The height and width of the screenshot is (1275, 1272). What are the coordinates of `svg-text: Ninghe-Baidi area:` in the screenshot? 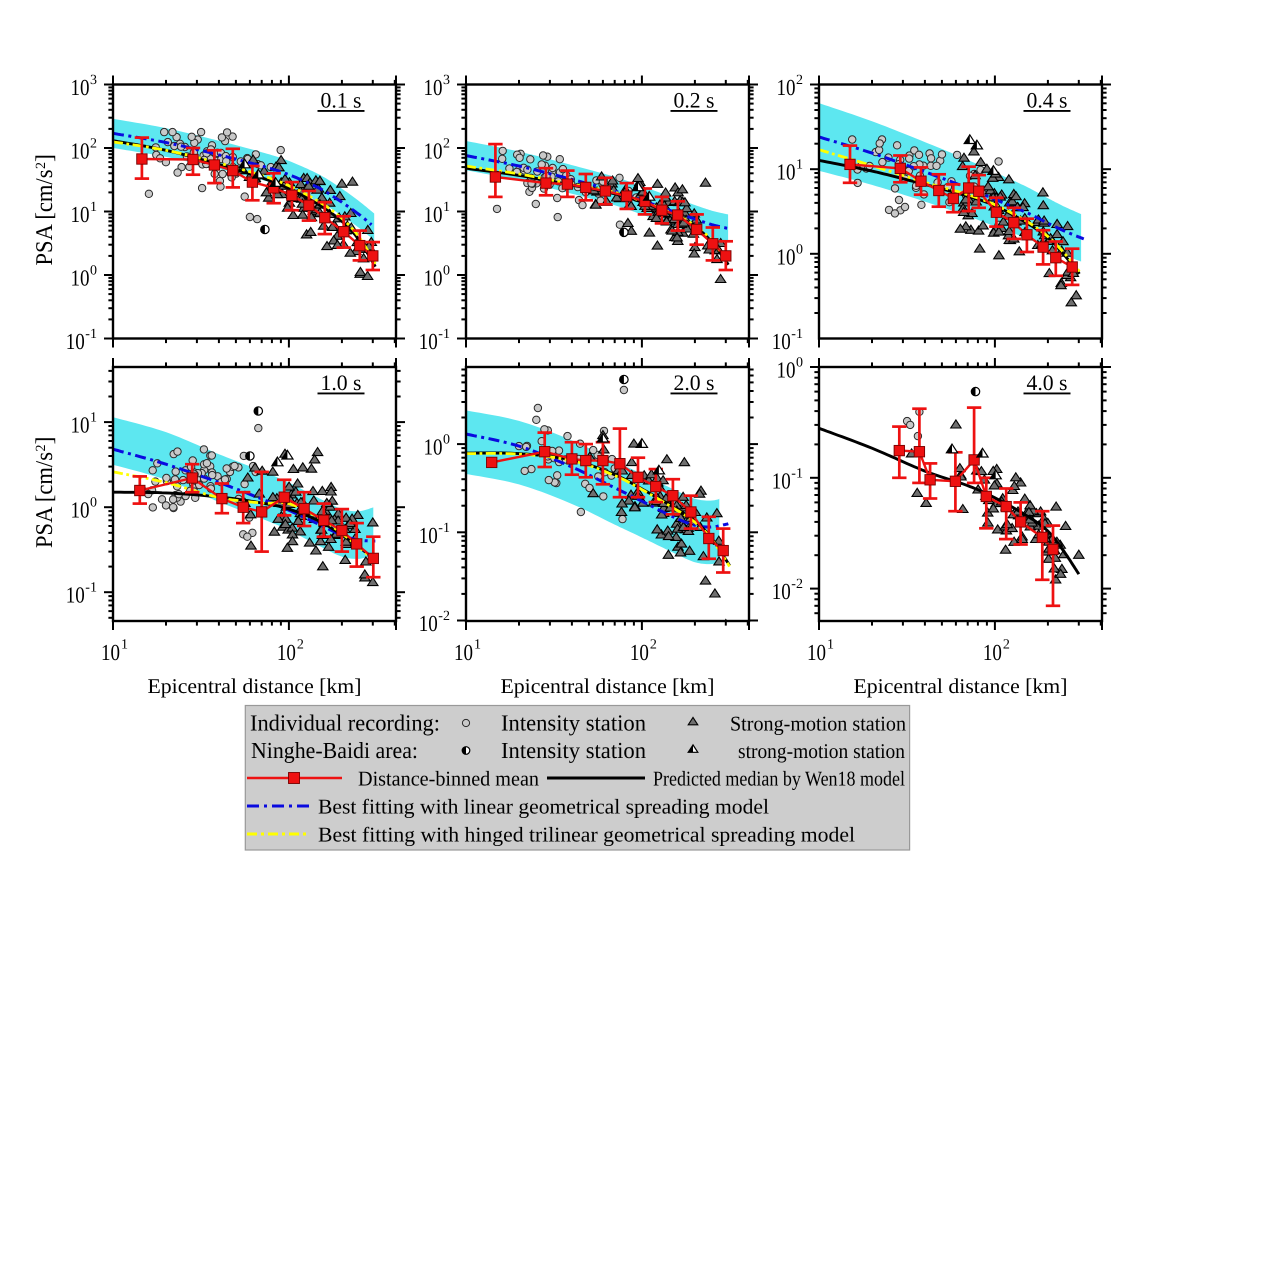 It's located at (334, 750).